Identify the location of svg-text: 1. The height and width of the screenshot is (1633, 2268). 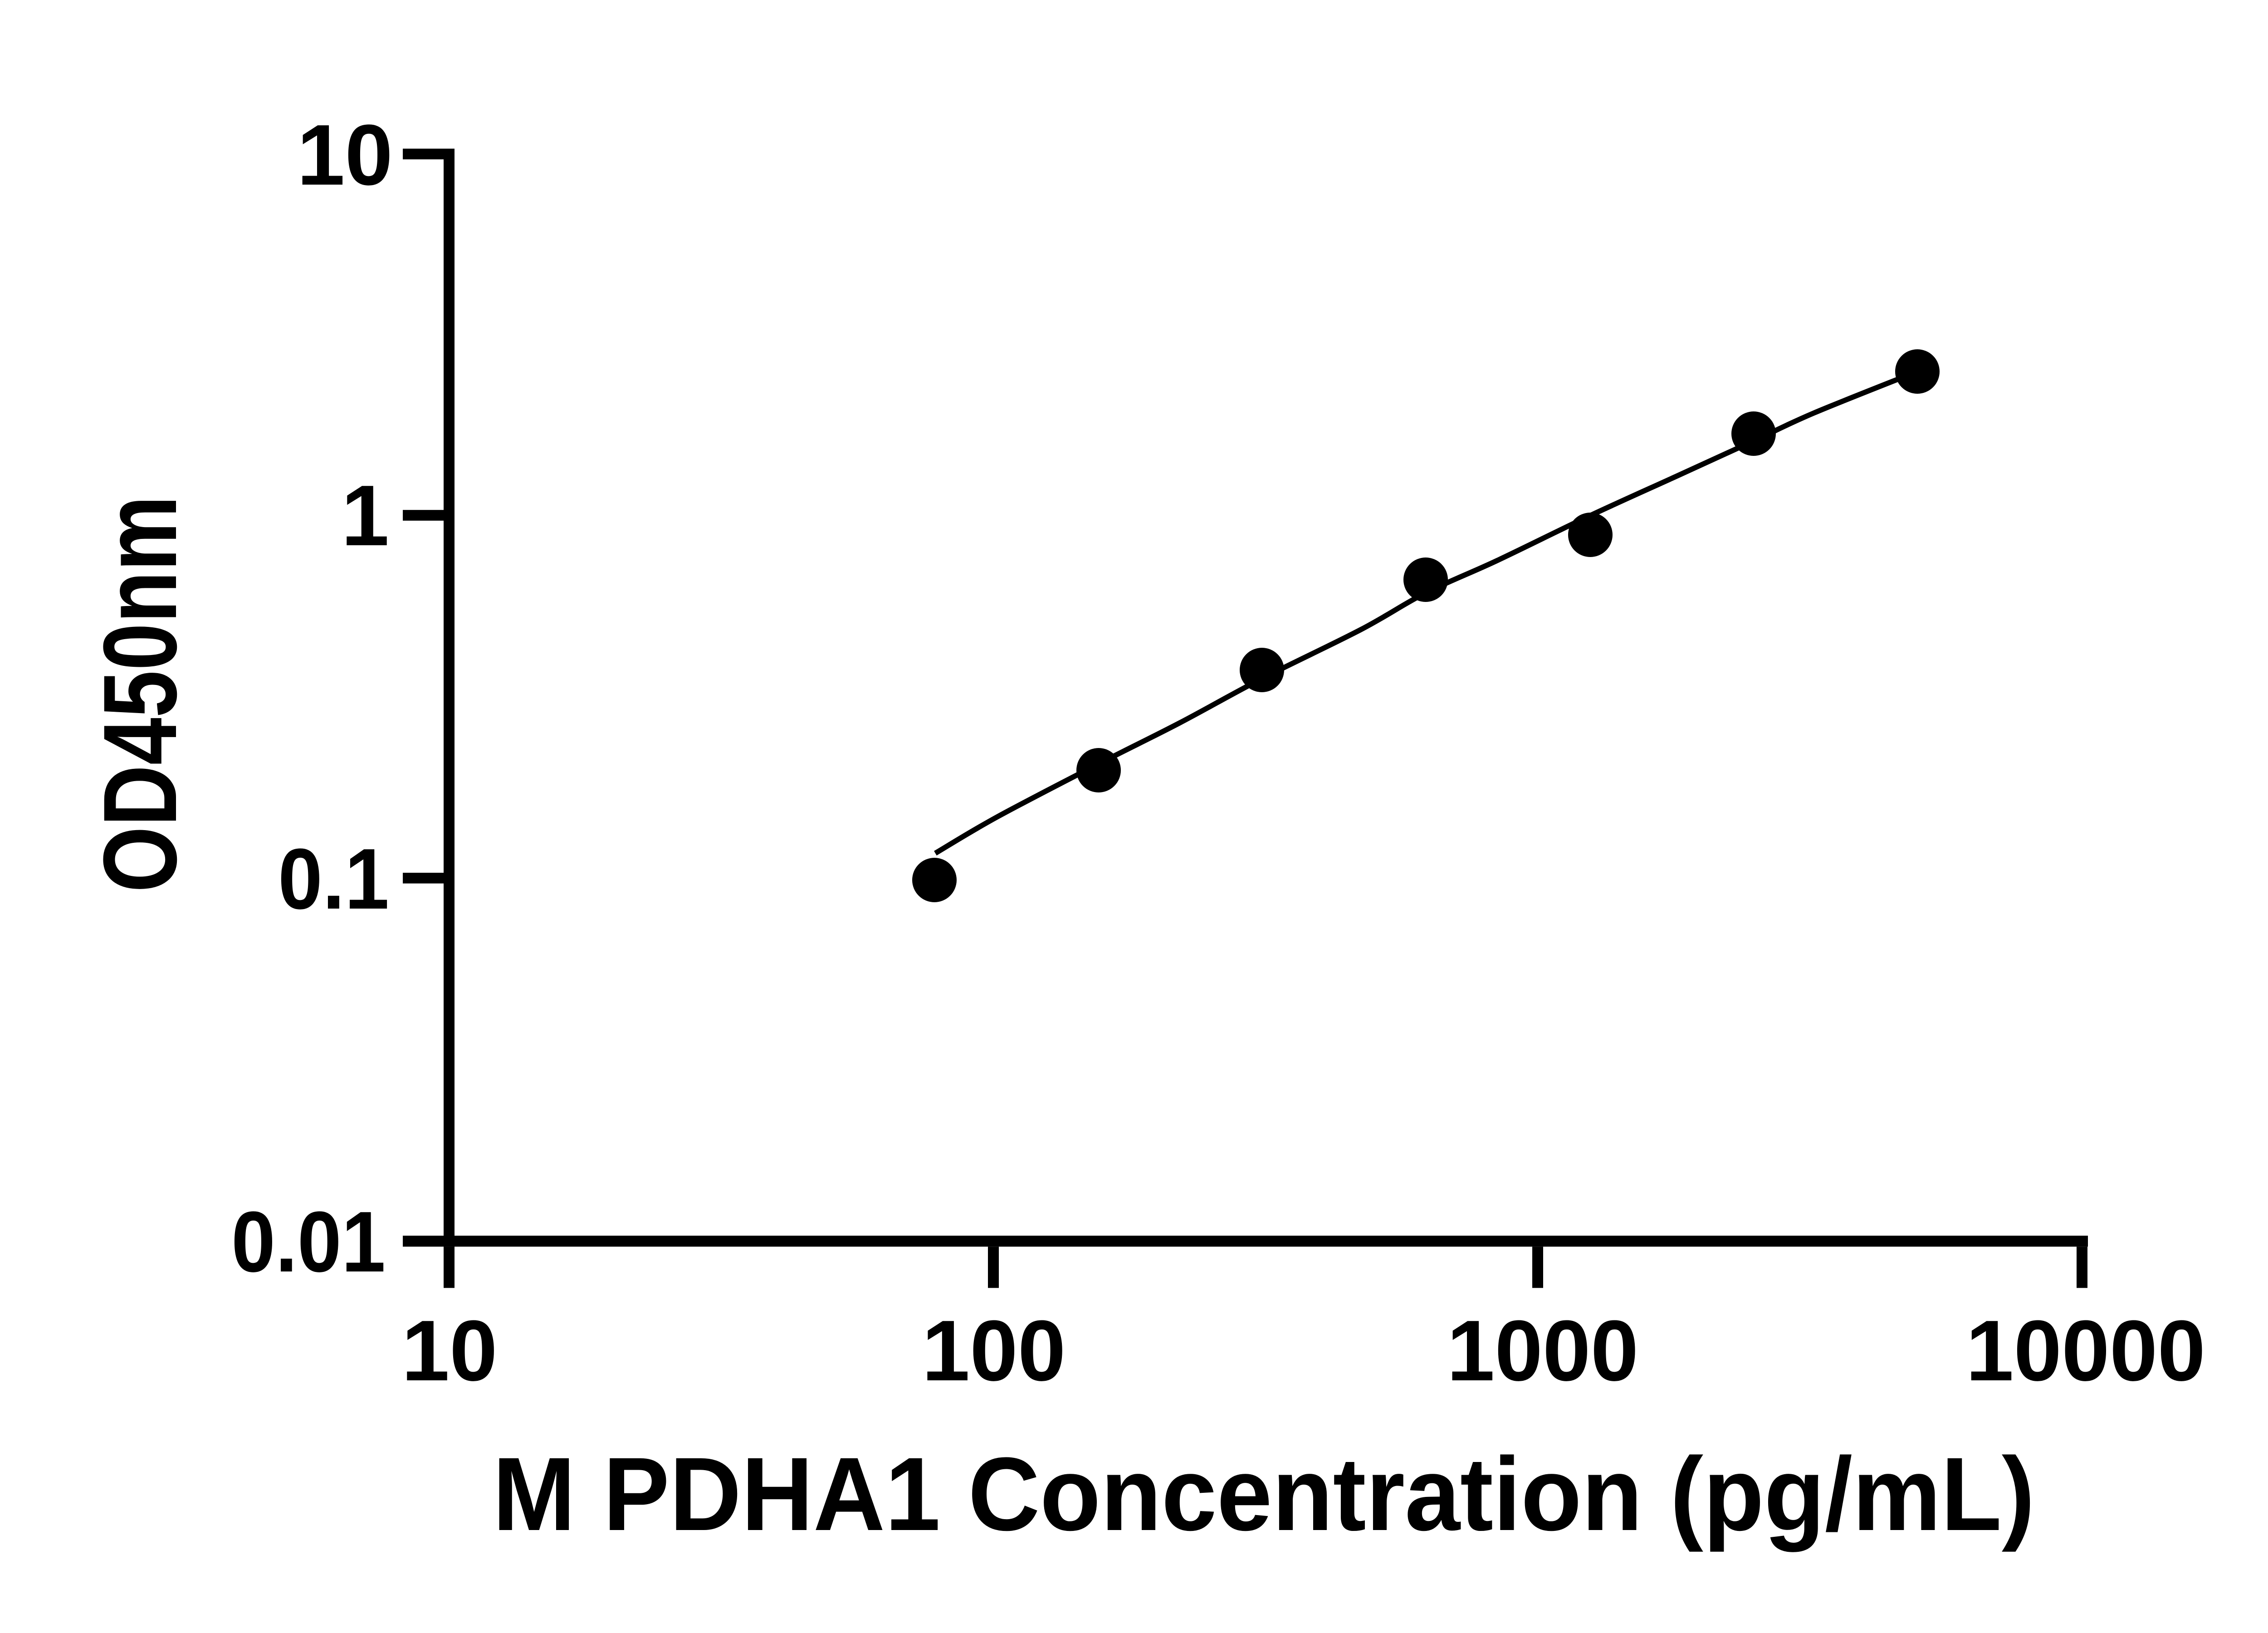
(365, 516).